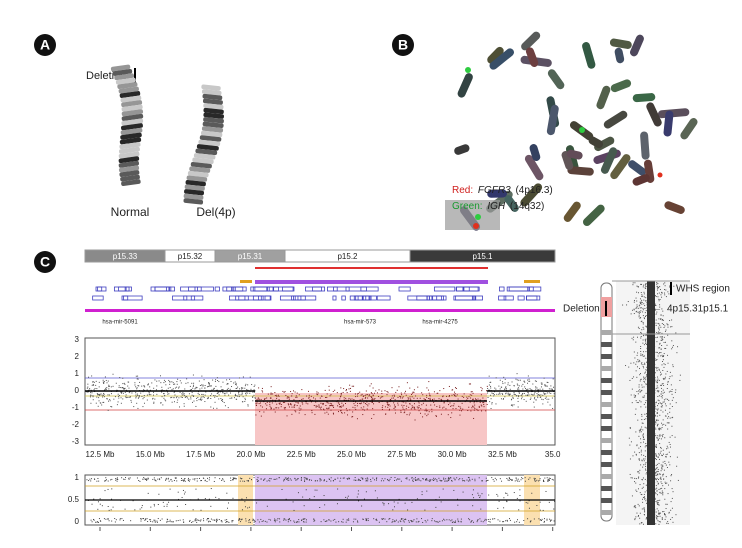 This screenshot has width=742, height=548. I want to click on y-tick-label: 0.5, so click(74, 499).